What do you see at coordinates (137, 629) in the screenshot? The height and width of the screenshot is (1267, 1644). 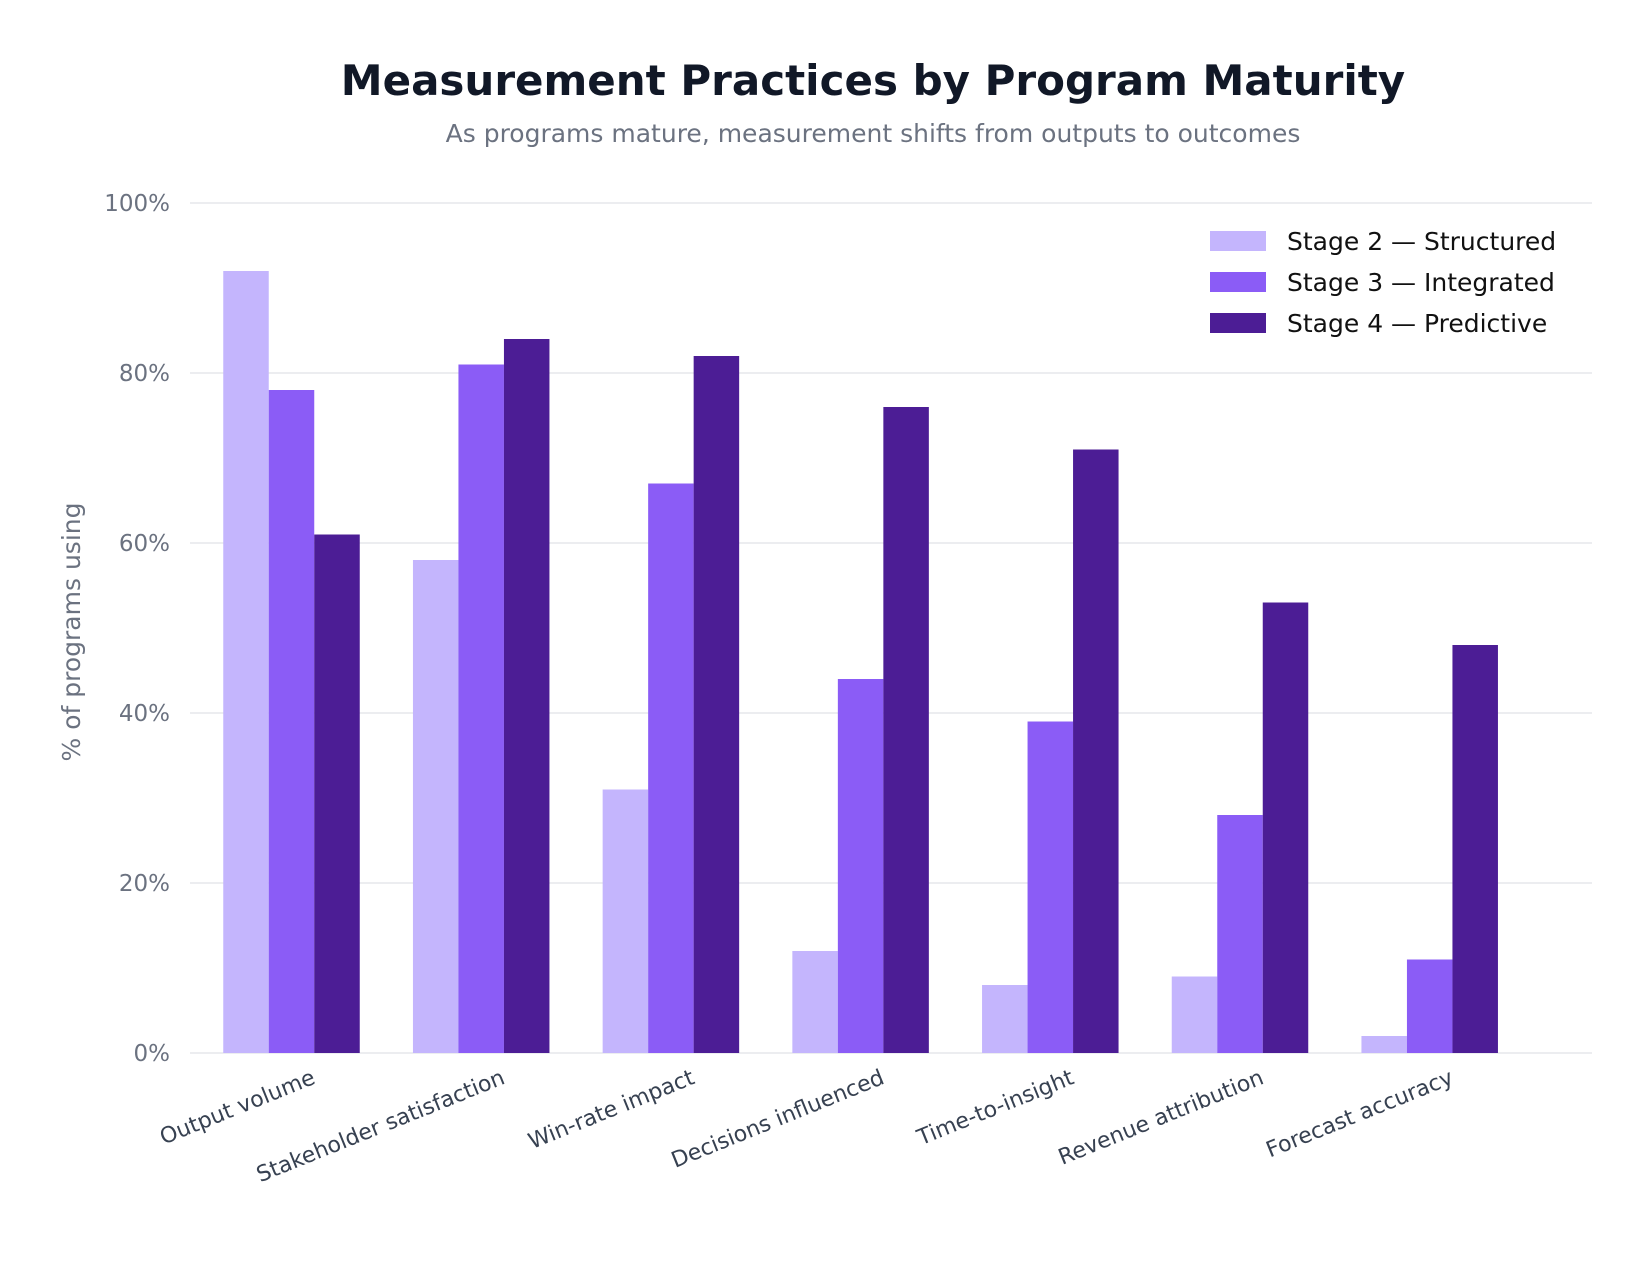 I see `y-axis-ticks: 0% 20% 40% 60% 80% 100%` at bounding box center [137, 629].